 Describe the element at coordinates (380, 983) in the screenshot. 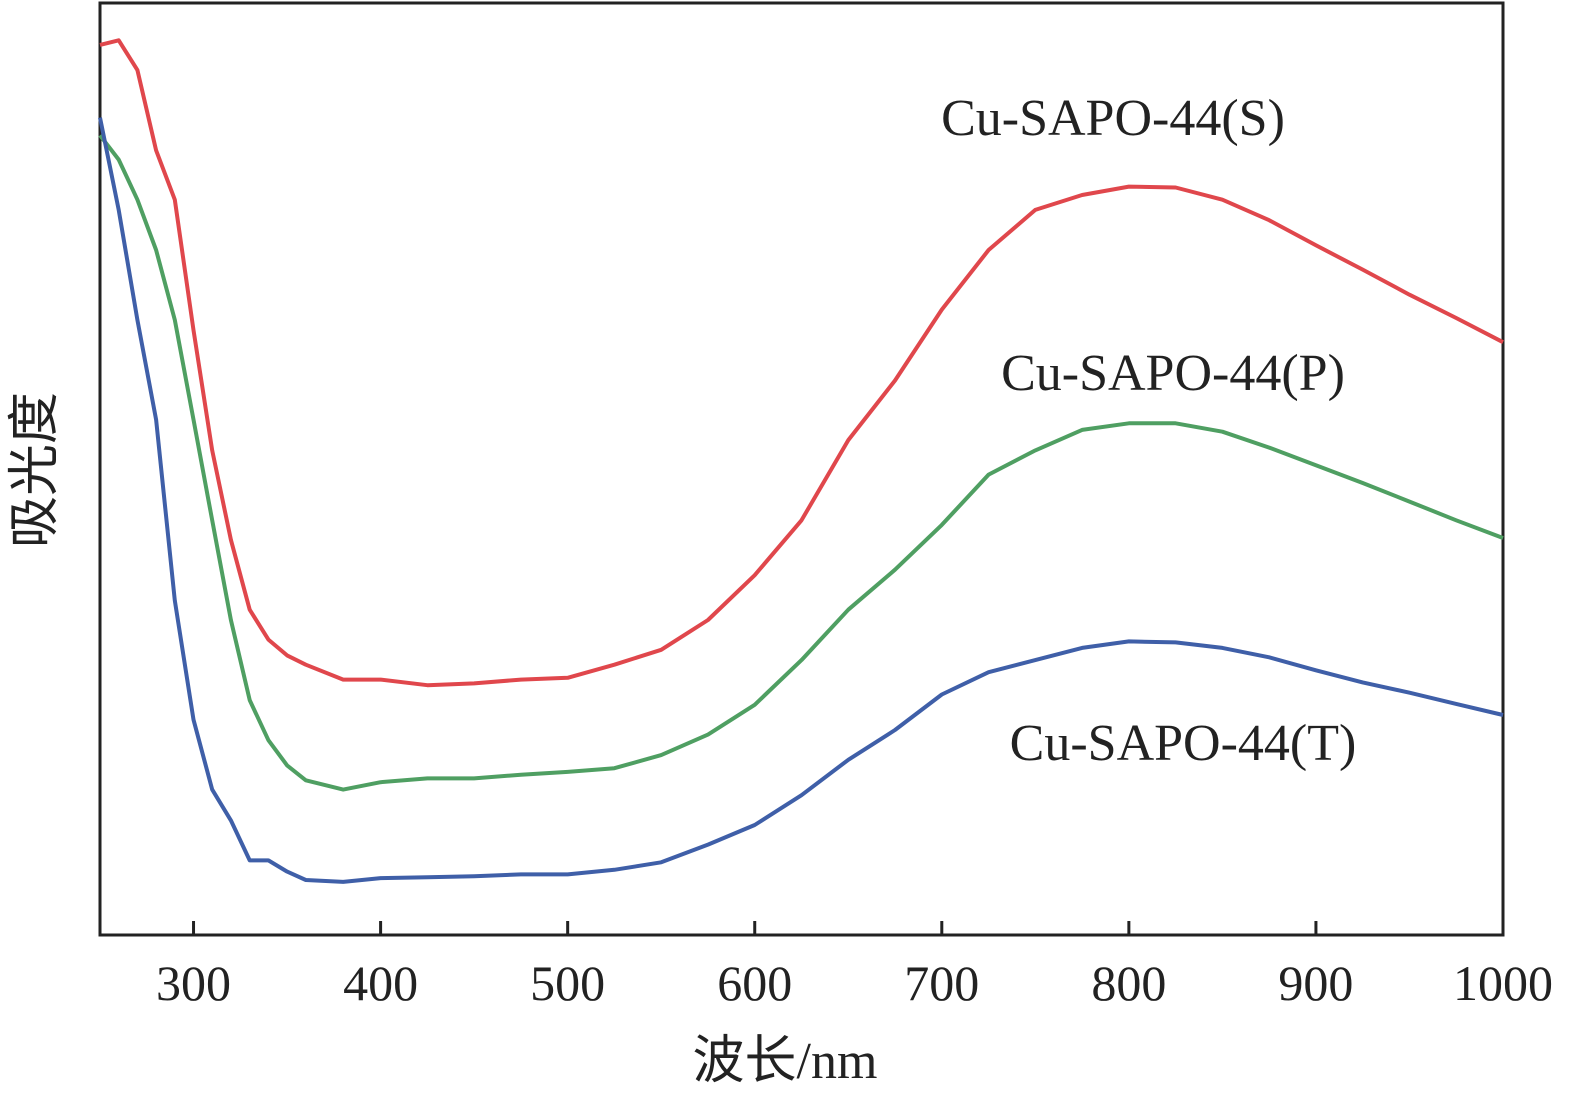

I see `x-tick-label: 400` at that location.